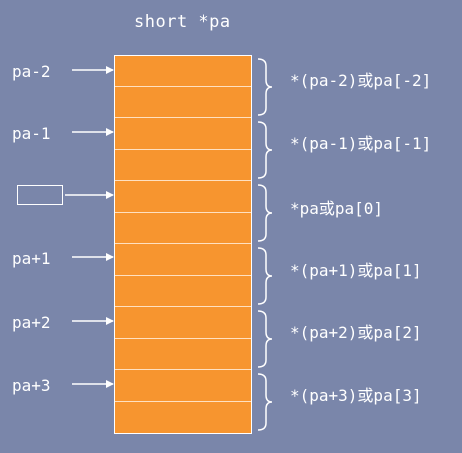 Image resolution: width=462 pixels, height=453 pixels. Describe the element at coordinates (40, 195) in the screenshot. I see `pointer-variable-box` at that location.